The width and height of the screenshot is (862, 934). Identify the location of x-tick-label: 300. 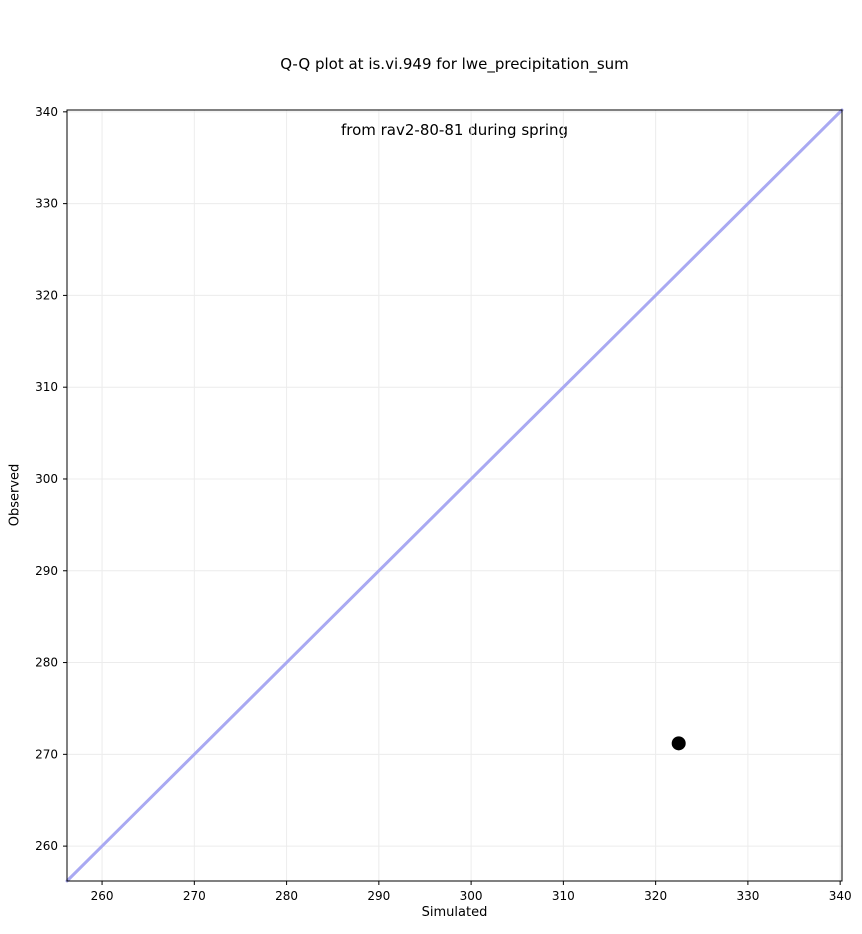
(471, 896).